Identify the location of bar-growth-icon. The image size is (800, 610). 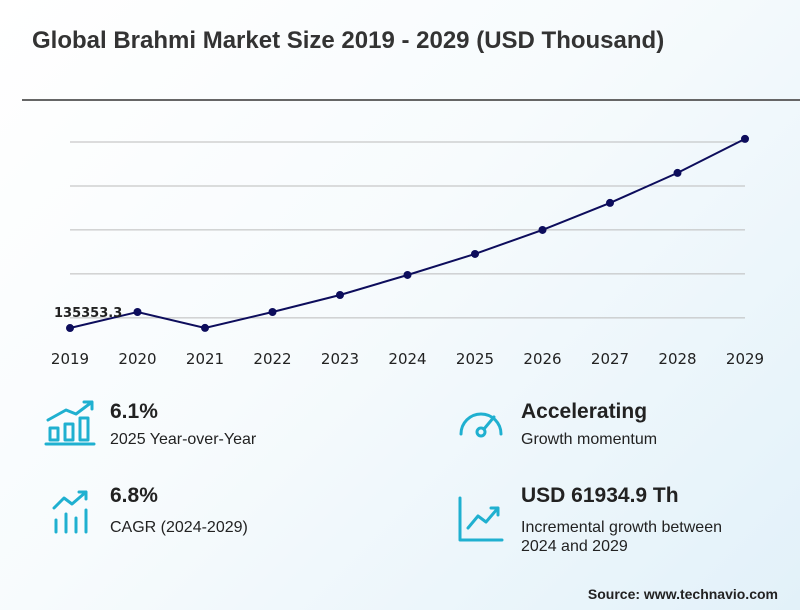
(70, 423).